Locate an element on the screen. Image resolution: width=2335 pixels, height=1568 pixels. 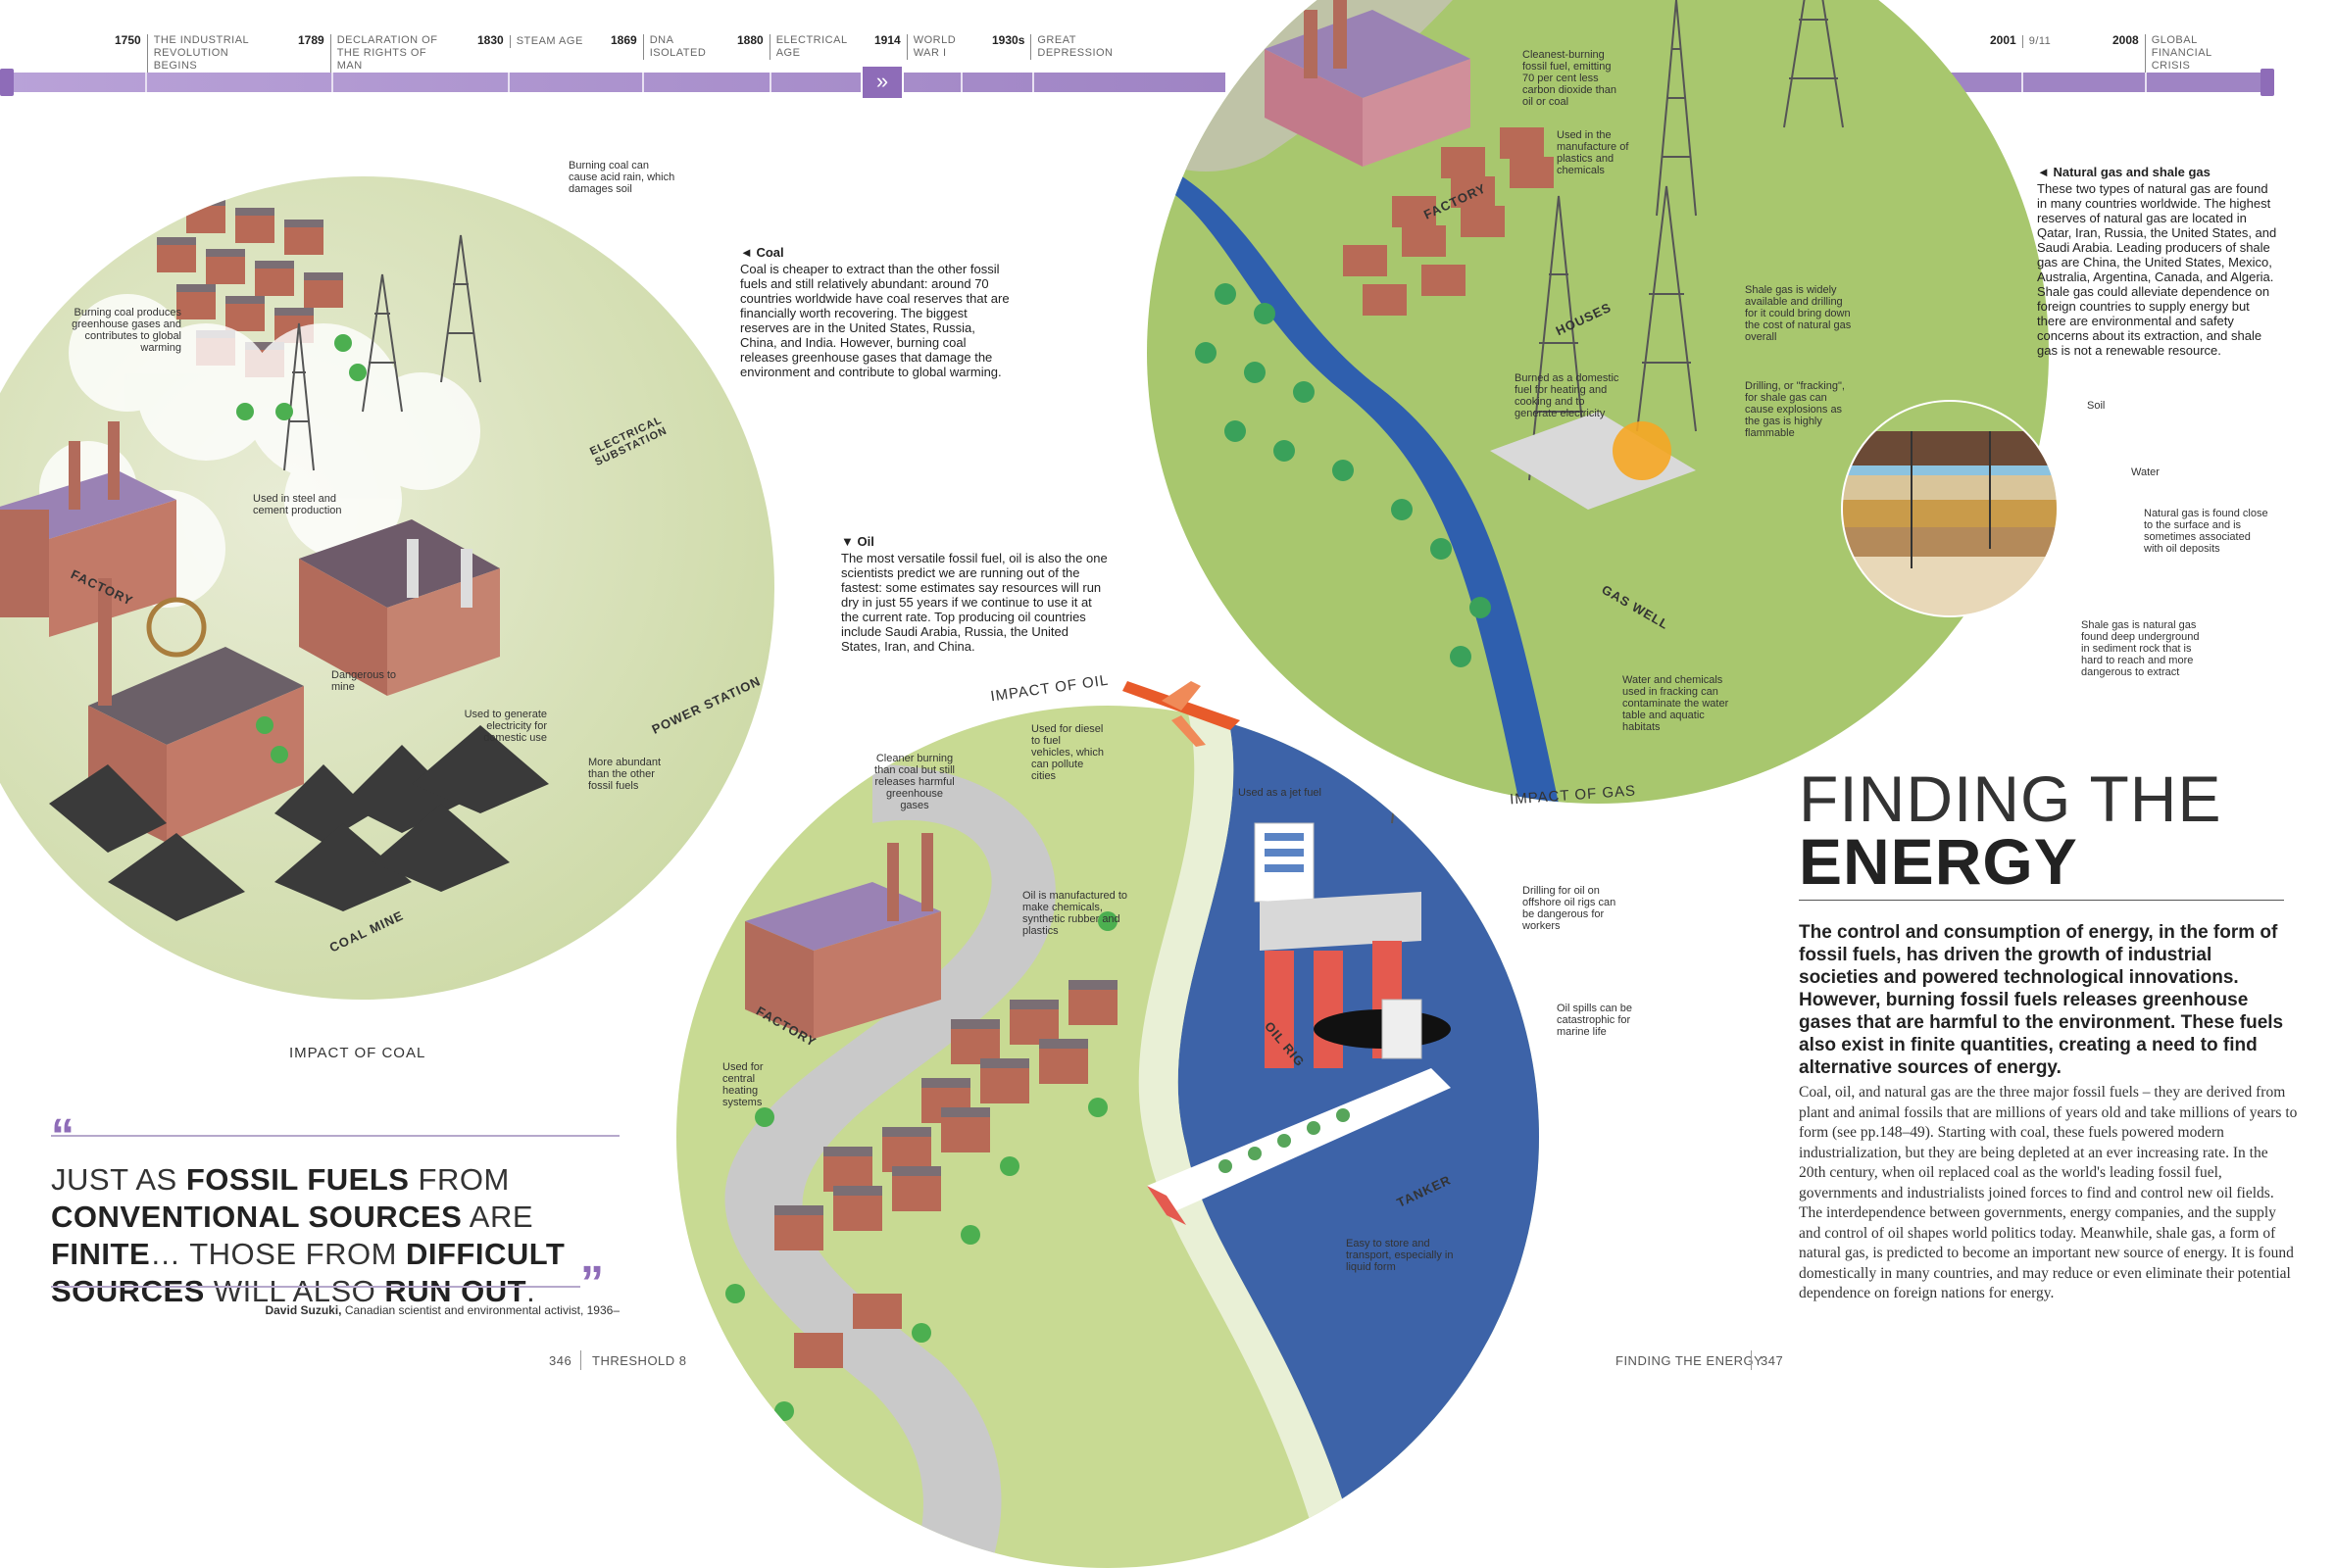
open-quote-icon: “ is located at coordinates (63, 1136).